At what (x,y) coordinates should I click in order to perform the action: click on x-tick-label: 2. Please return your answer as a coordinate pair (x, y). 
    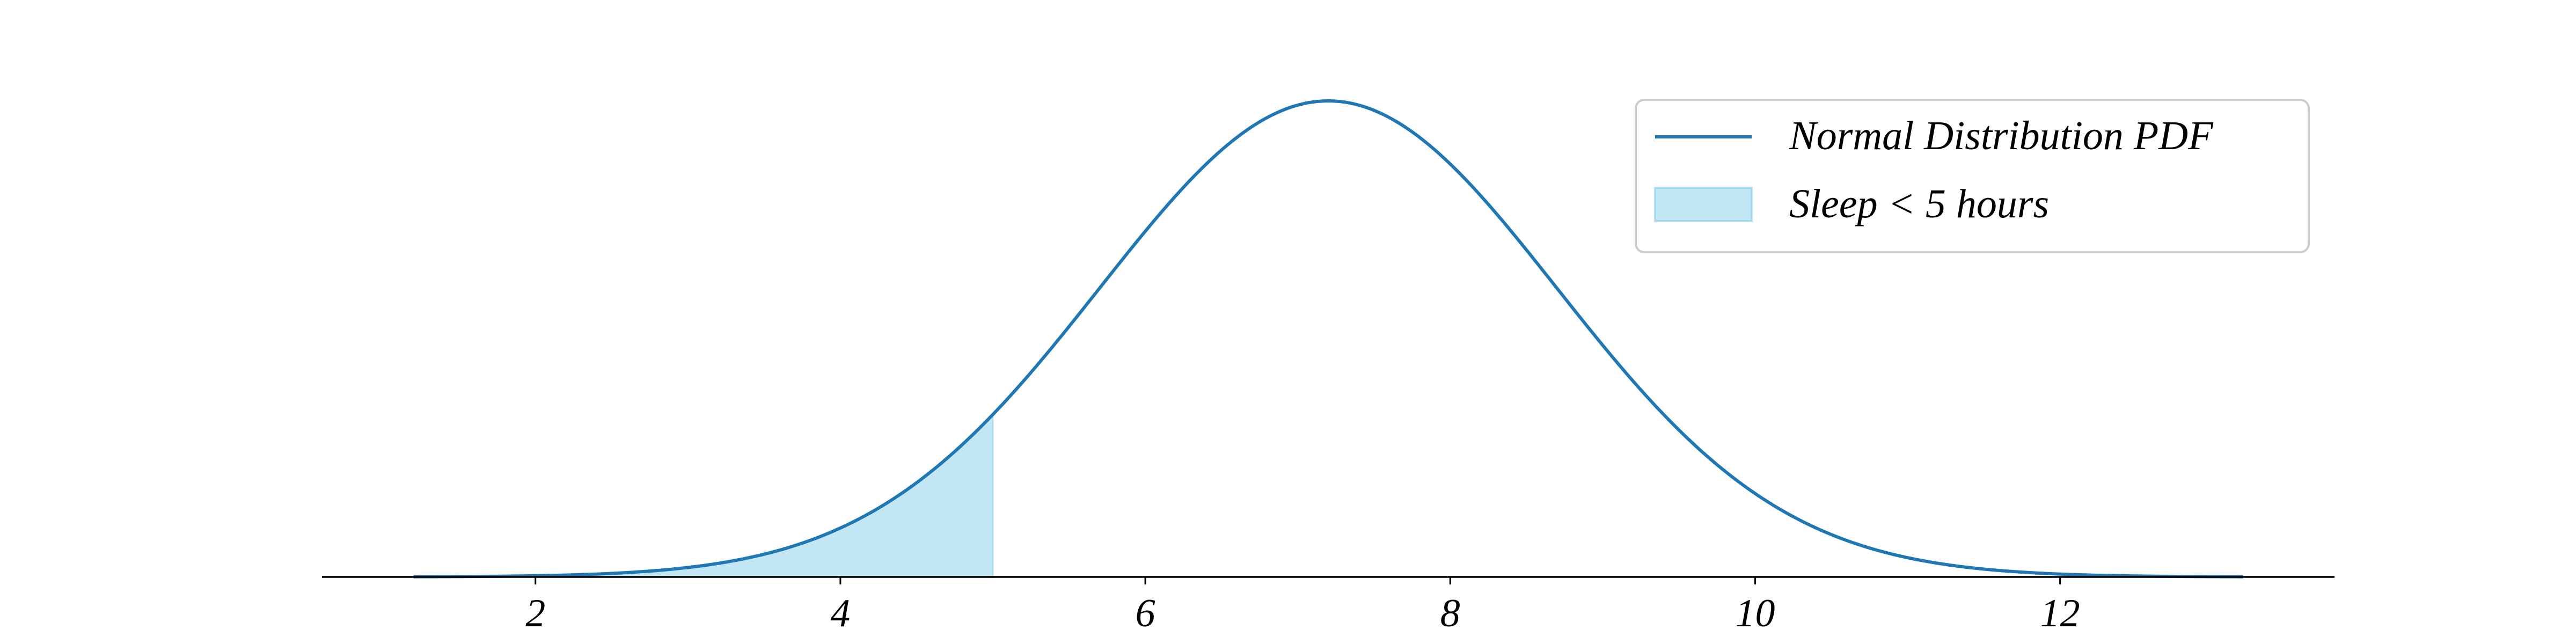
    Looking at the image, I should click on (535, 613).